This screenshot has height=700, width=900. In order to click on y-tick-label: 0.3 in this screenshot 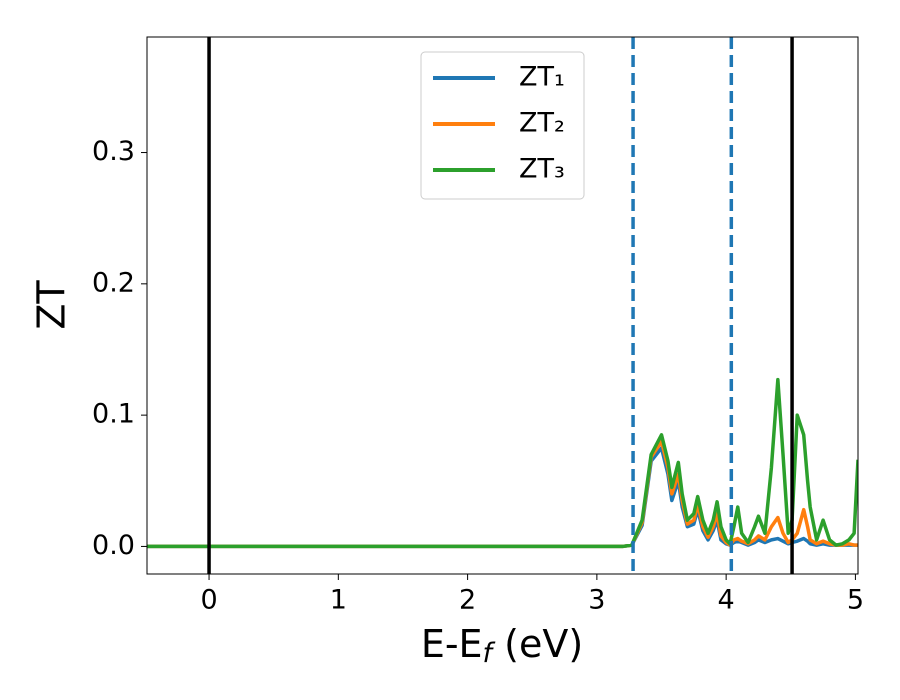, I will do `click(113, 151)`.